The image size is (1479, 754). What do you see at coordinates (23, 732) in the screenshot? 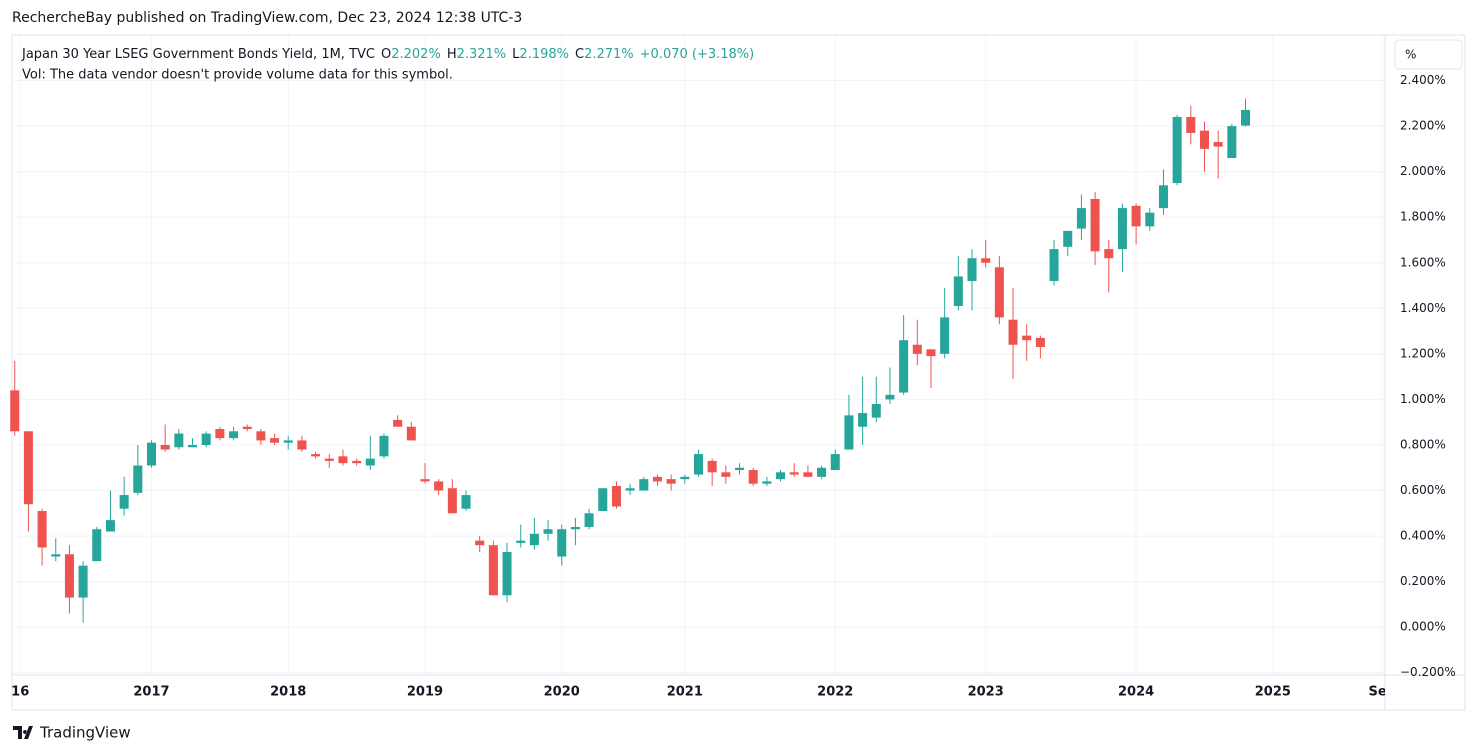
I see `brand-logo` at bounding box center [23, 732].